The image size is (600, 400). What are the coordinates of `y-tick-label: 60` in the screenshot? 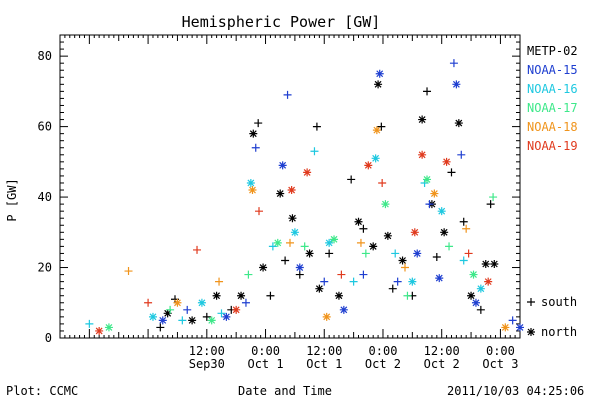 It's located at (45, 127).